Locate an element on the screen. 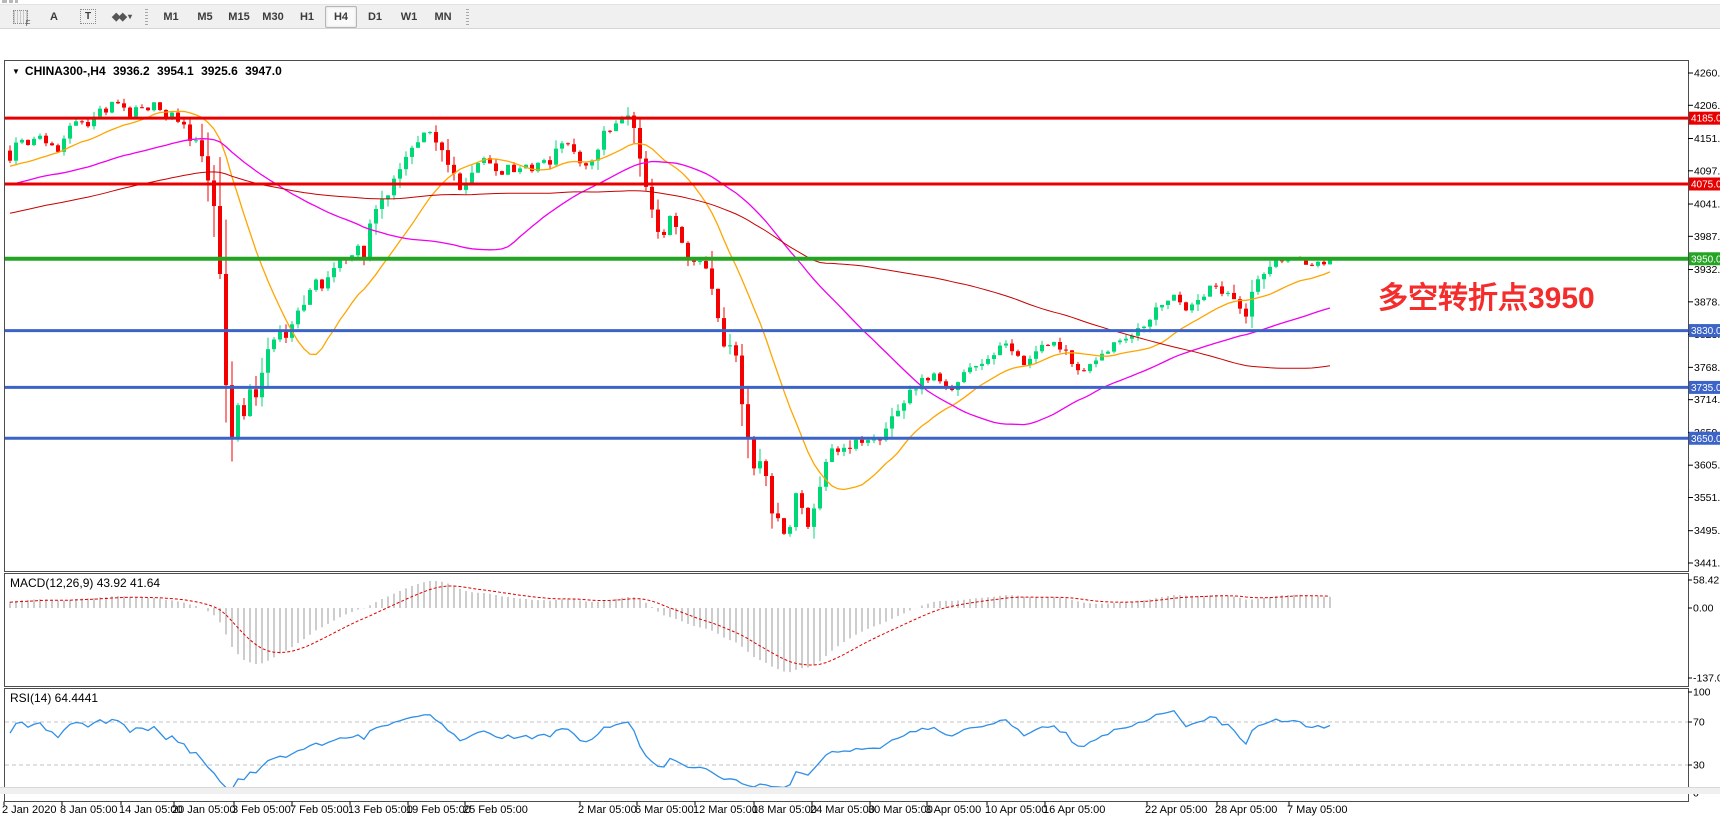  svg-text: 3441.5 is located at coordinates (1707, 564).